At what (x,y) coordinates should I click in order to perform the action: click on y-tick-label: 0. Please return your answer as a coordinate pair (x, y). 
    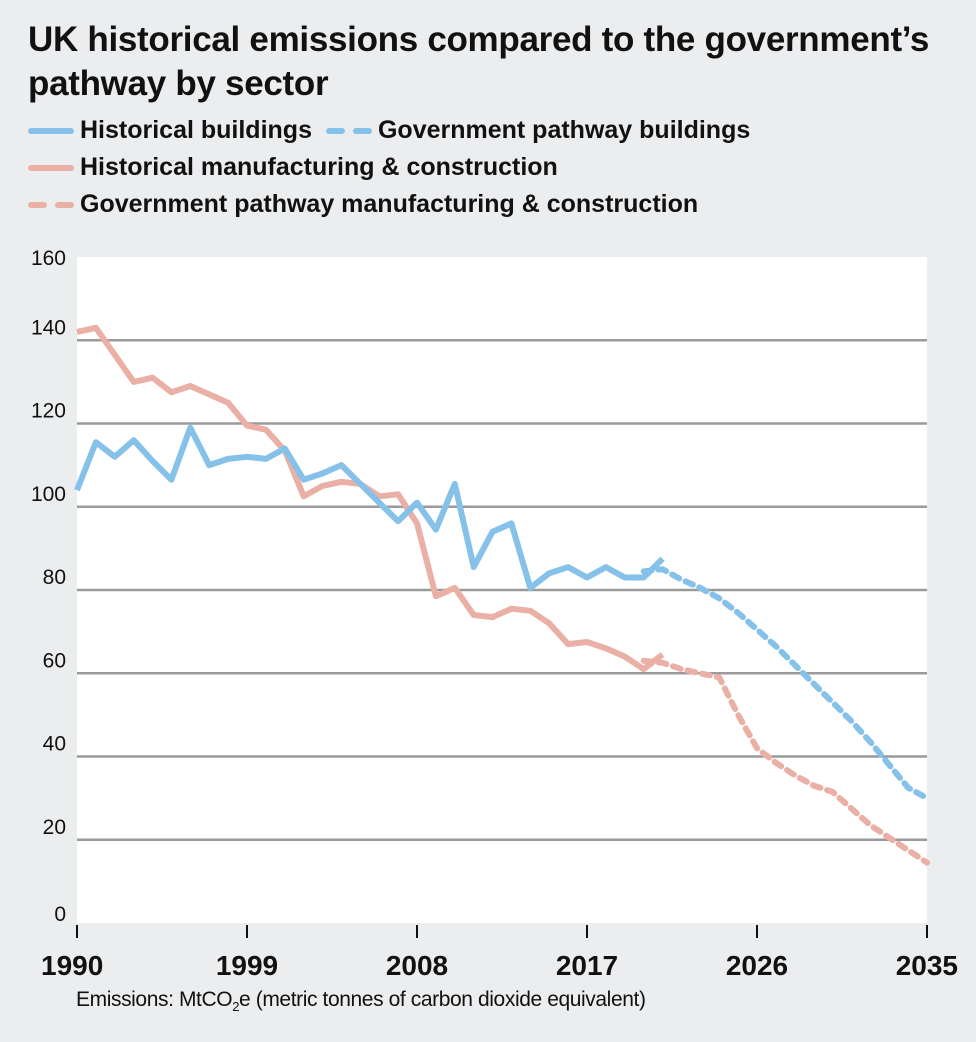
    Looking at the image, I should click on (60, 914).